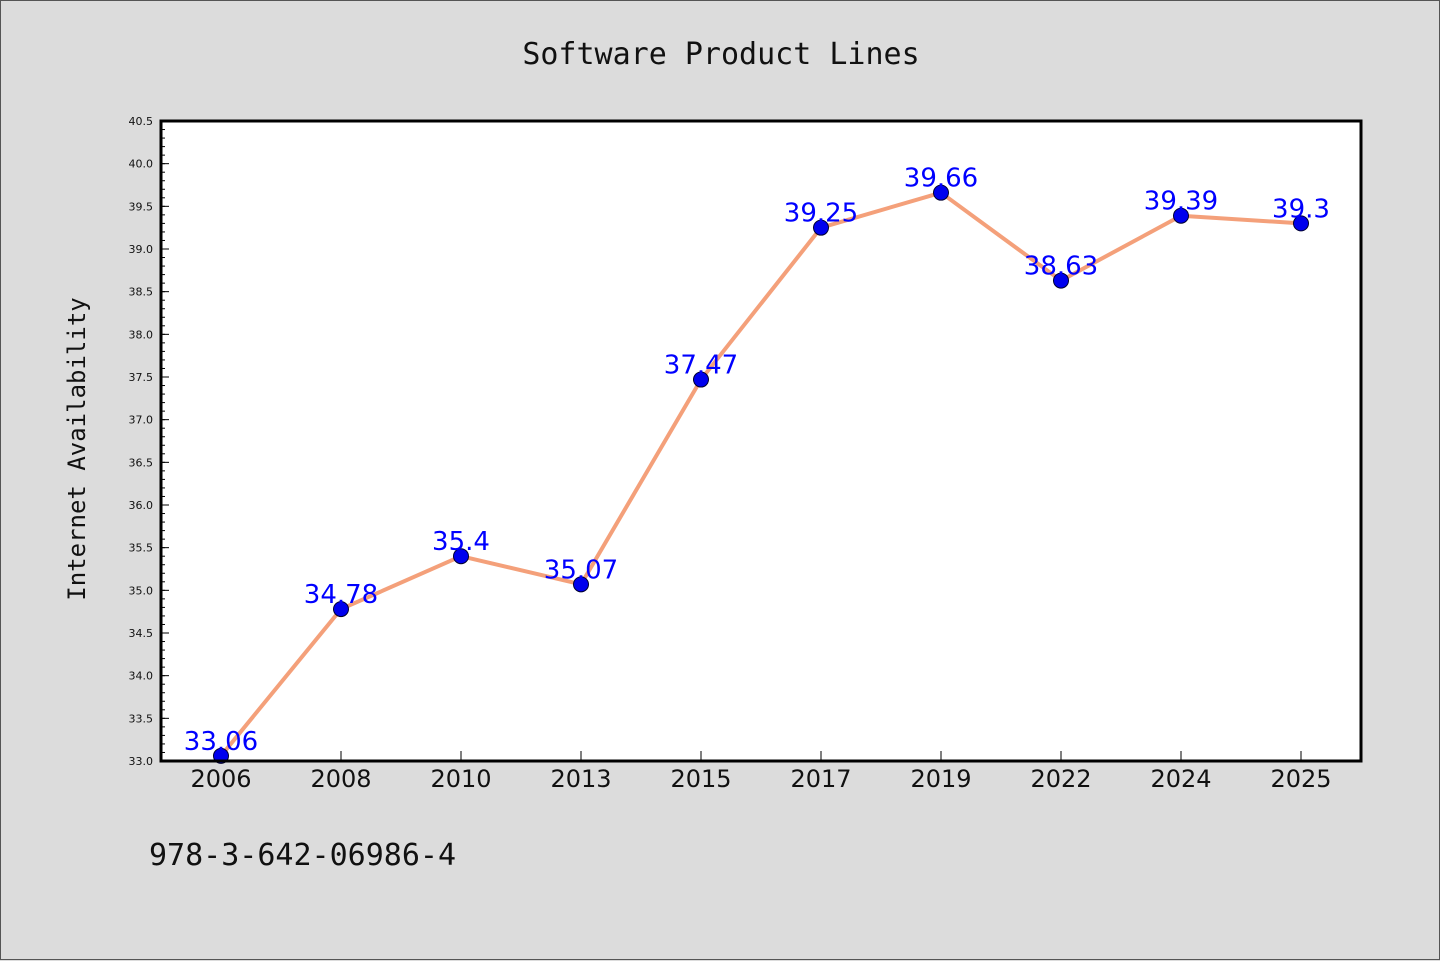 The image size is (1440, 961). What do you see at coordinates (220, 779) in the screenshot?
I see `x-tick-label: 2006` at bounding box center [220, 779].